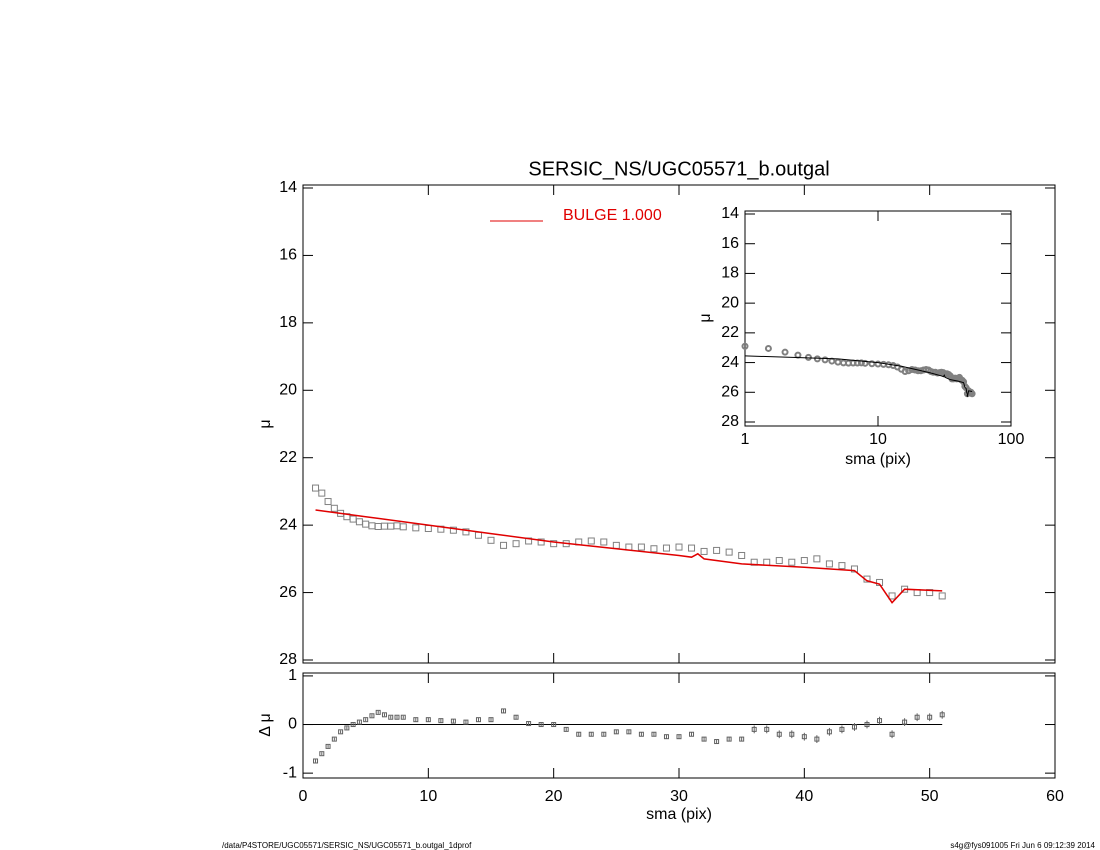  What do you see at coordinates (678, 169) in the screenshot?
I see `chart-title: SERSIC_NS/UGC05571_b.outgal` at bounding box center [678, 169].